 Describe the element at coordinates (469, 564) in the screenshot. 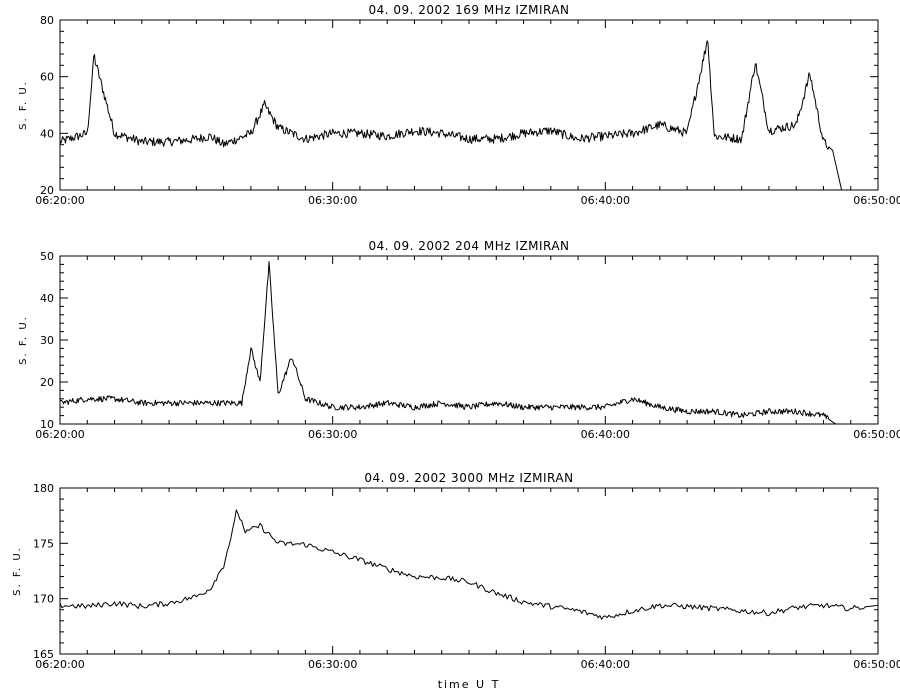

I see `series-line-3000mhz` at that location.